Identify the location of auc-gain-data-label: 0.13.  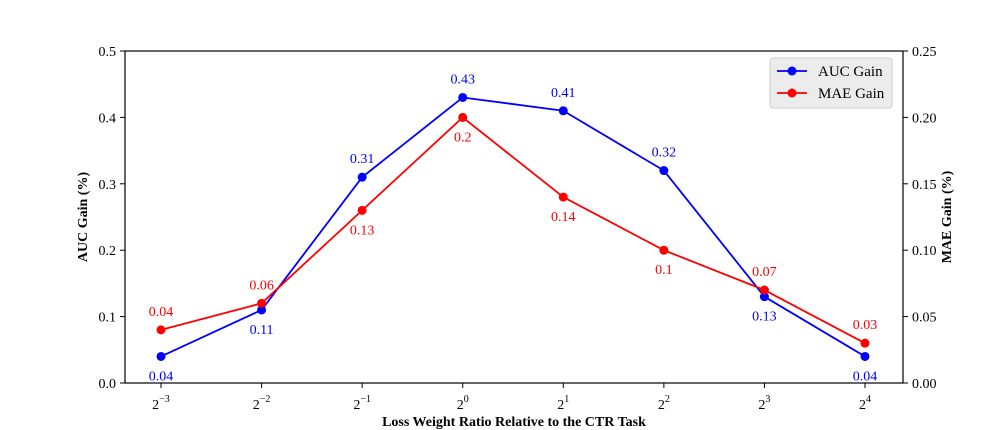
(764, 317).